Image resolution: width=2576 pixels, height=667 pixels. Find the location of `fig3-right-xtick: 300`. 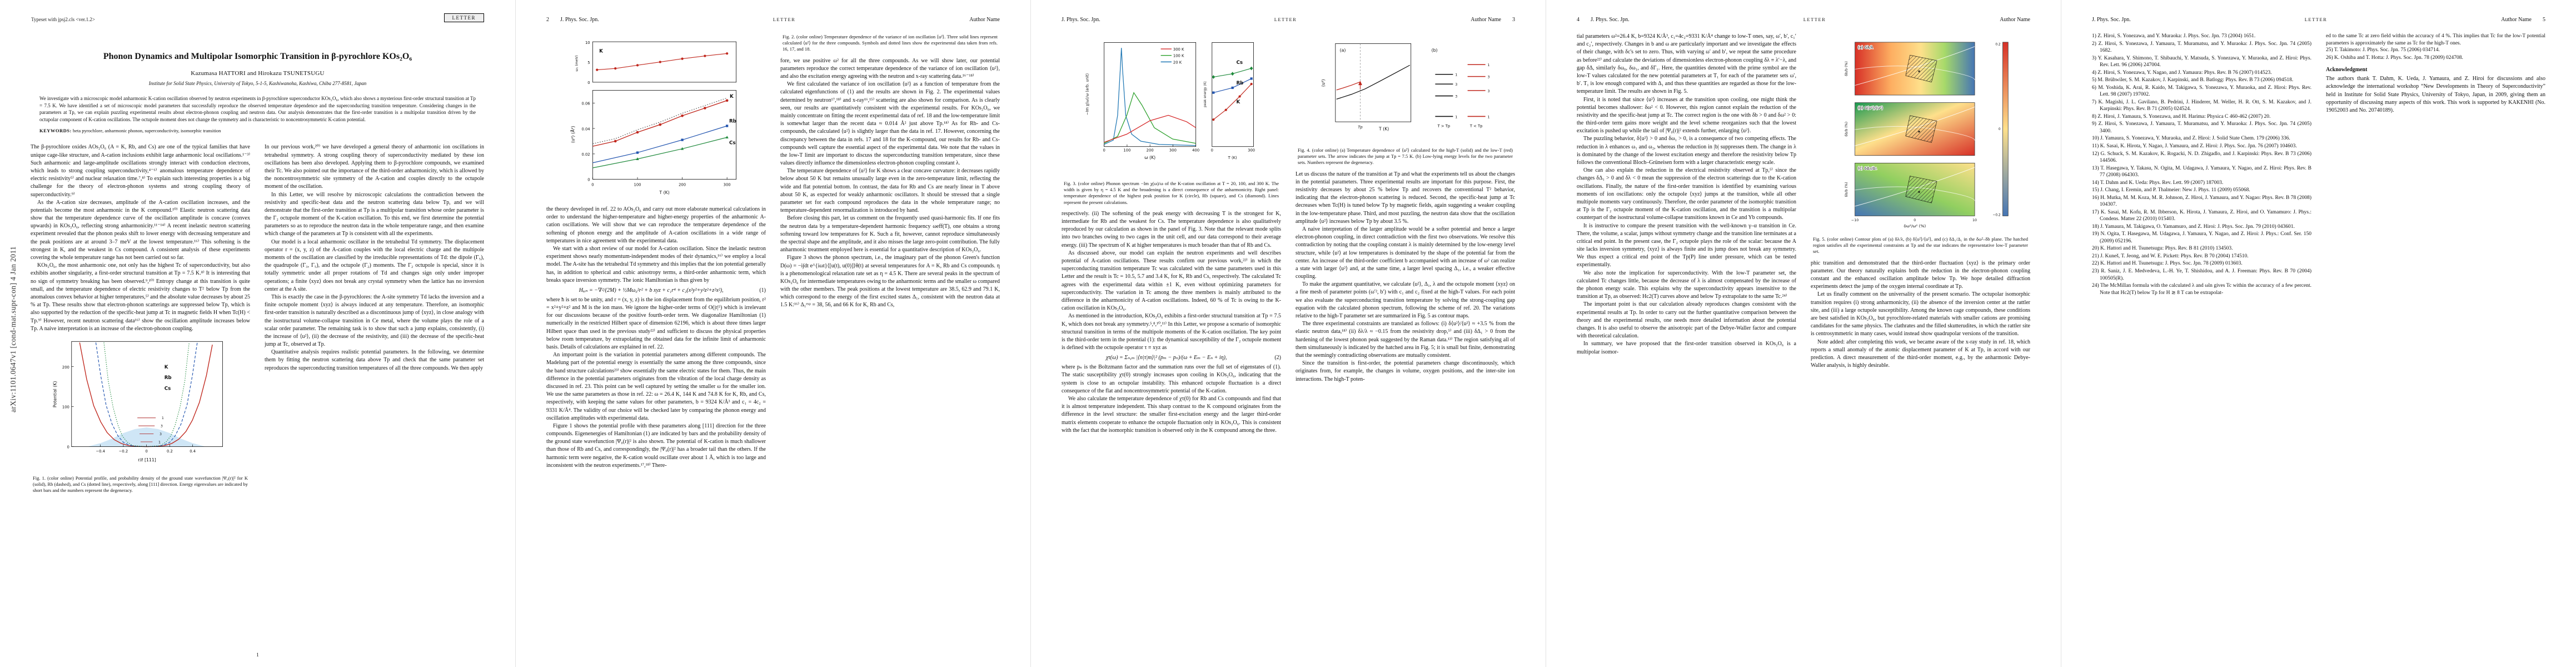

fig3-right-xtick: 300 is located at coordinates (1251, 150).